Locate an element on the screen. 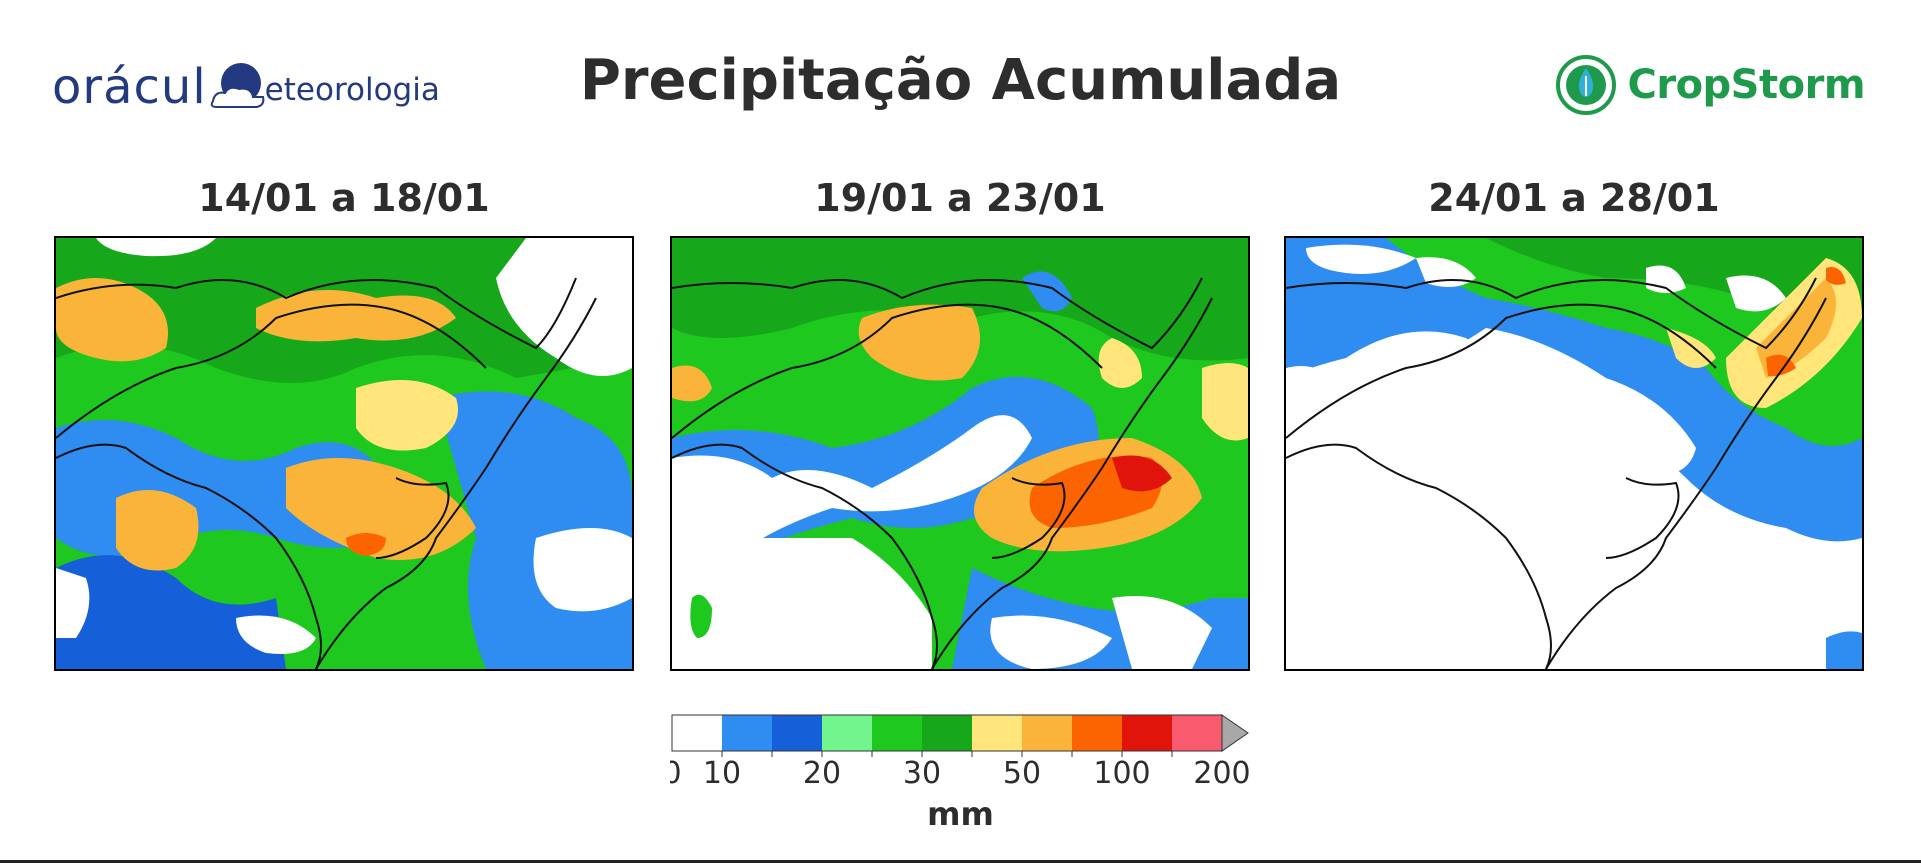 The width and height of the screenshot is (1921, 863). colorbar-outline is located at coordinates (947, 733).